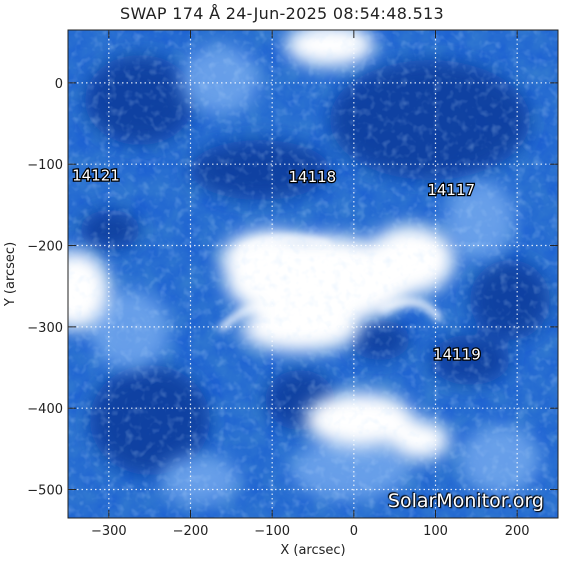 The width and height of the screenshot is (564, 564). Describe the element at coordinates (354, 531) in the screenshot. I see `x-tick-label: 0` at that location.